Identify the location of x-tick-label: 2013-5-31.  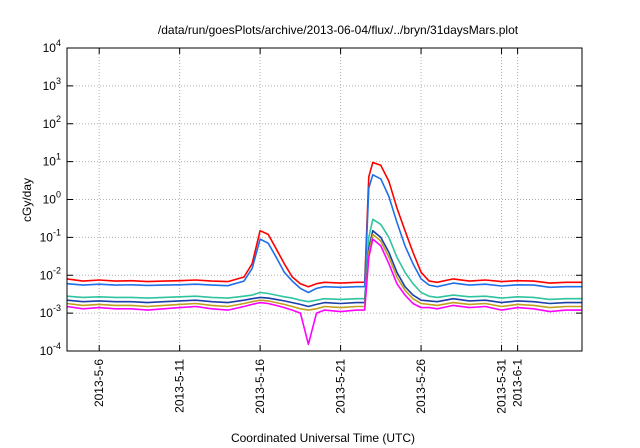
(502, 386).